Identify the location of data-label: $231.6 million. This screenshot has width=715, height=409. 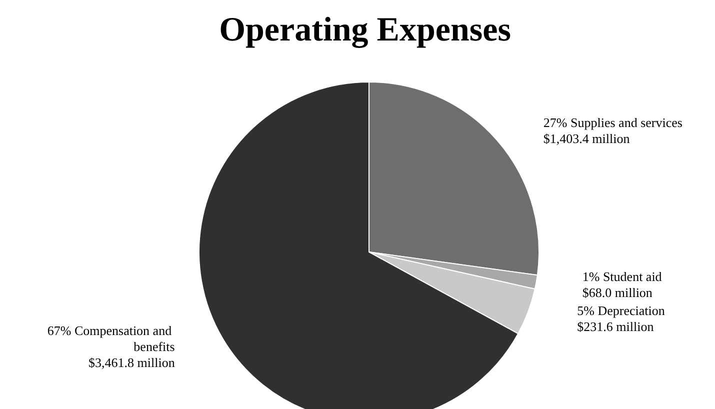
(615, 326).